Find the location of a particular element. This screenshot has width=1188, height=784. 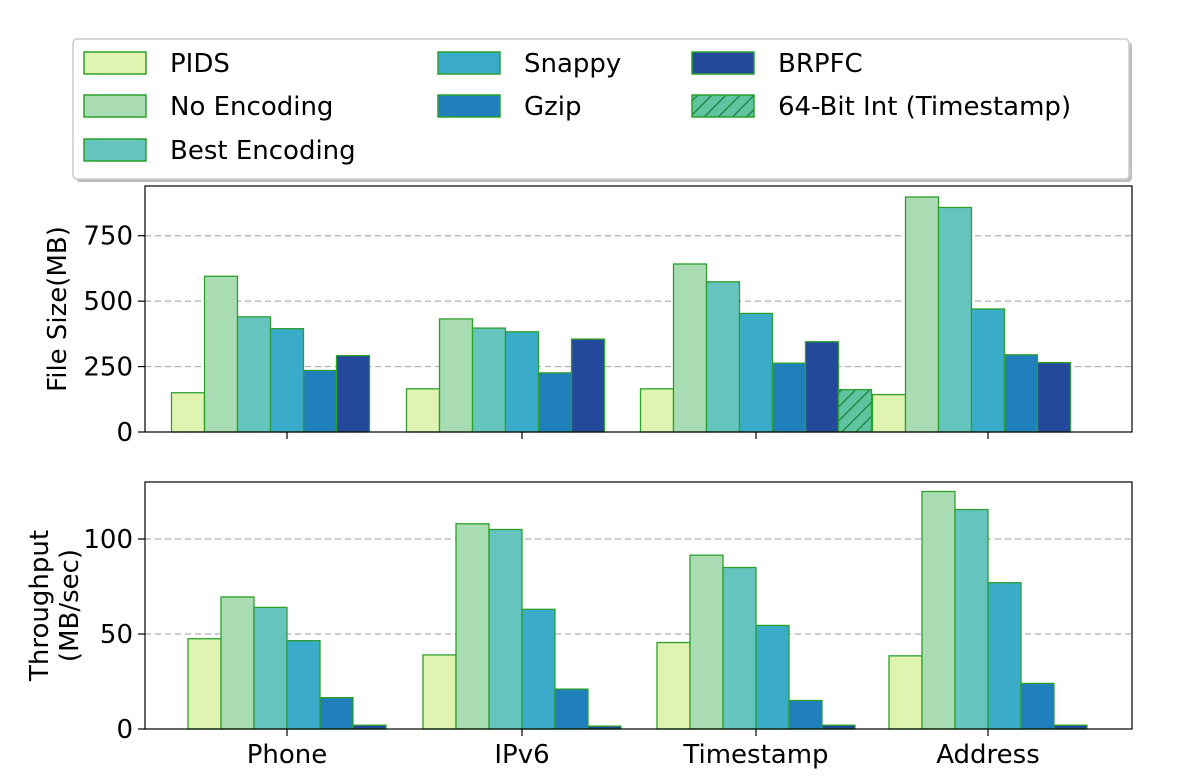

legend-label-best-encoding: Best Encoding is located at coordinates (263, 151).